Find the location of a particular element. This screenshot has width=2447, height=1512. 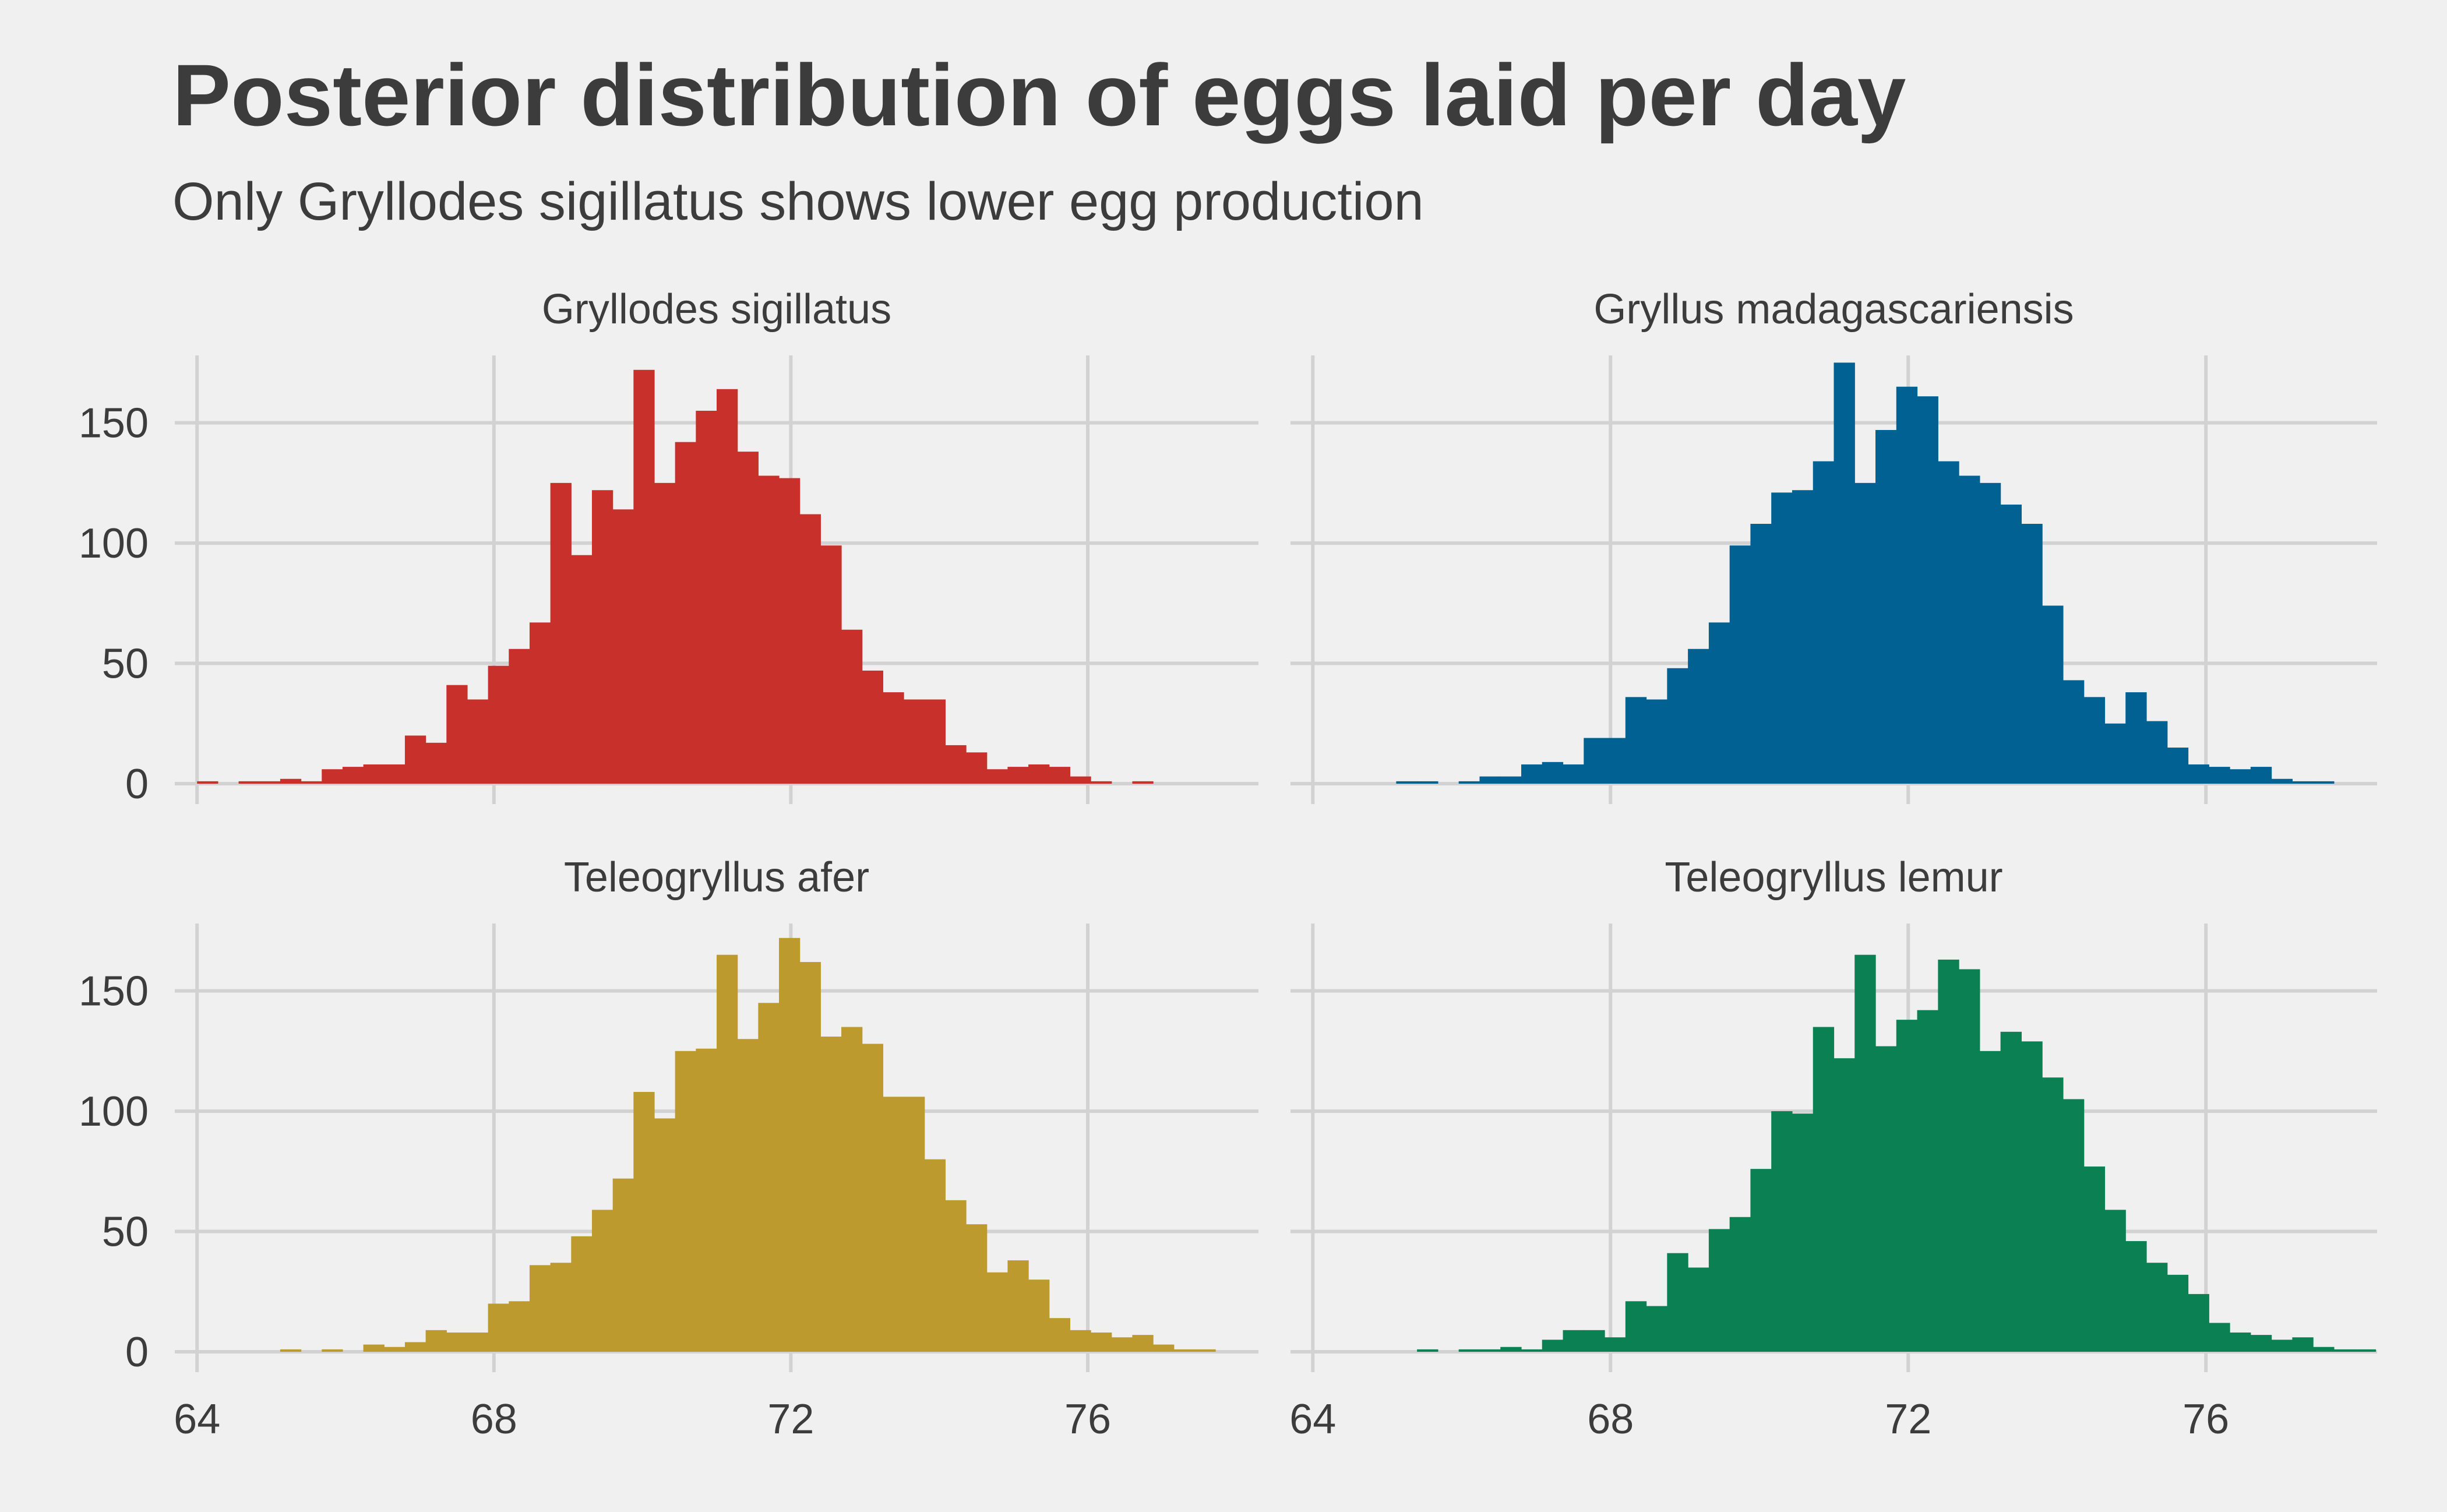

facet-strip-label: Gryllus madagascariensis is located at coordinates (1833, 309).